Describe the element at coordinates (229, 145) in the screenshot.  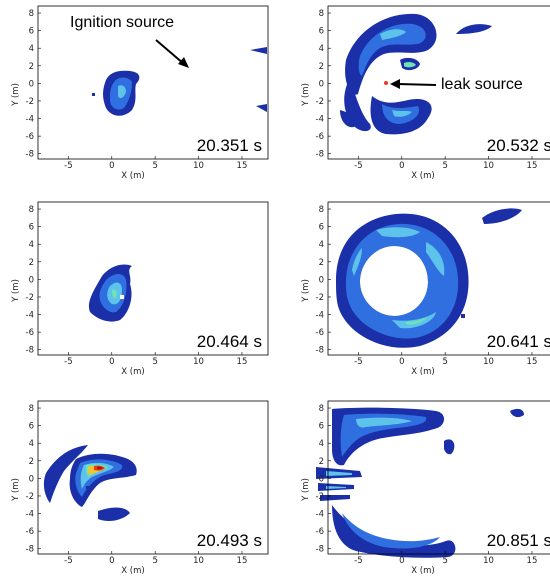
I see `time-label: 20.351 s` at that location.